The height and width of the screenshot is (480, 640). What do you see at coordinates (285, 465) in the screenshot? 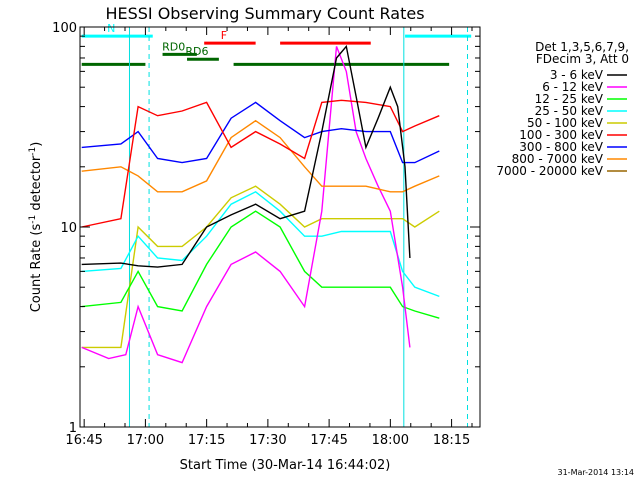
I see `x-axis-label: Start Time (30-Mar-14 16:44:02)` at bounding box center [285, 465].